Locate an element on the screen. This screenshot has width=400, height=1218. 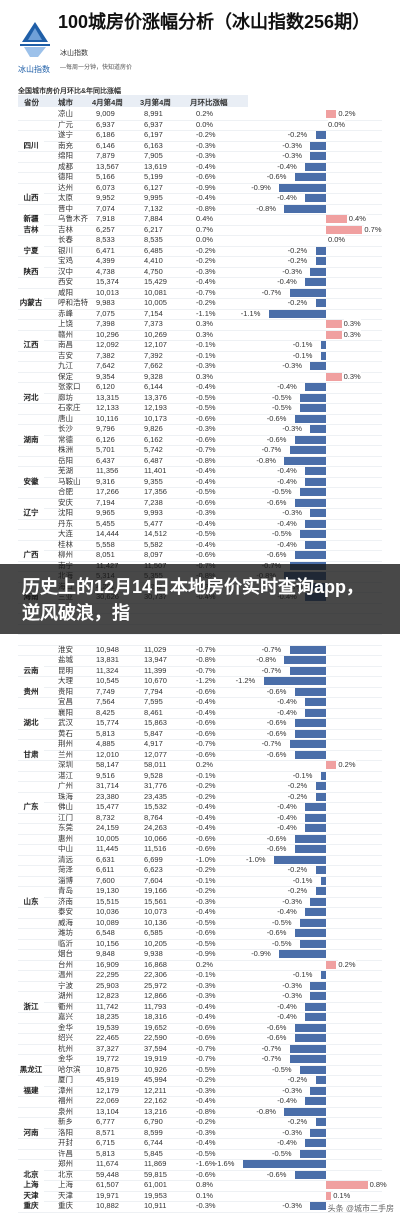
bar-value-label: -0.5% is located at coordinates (282, 922).